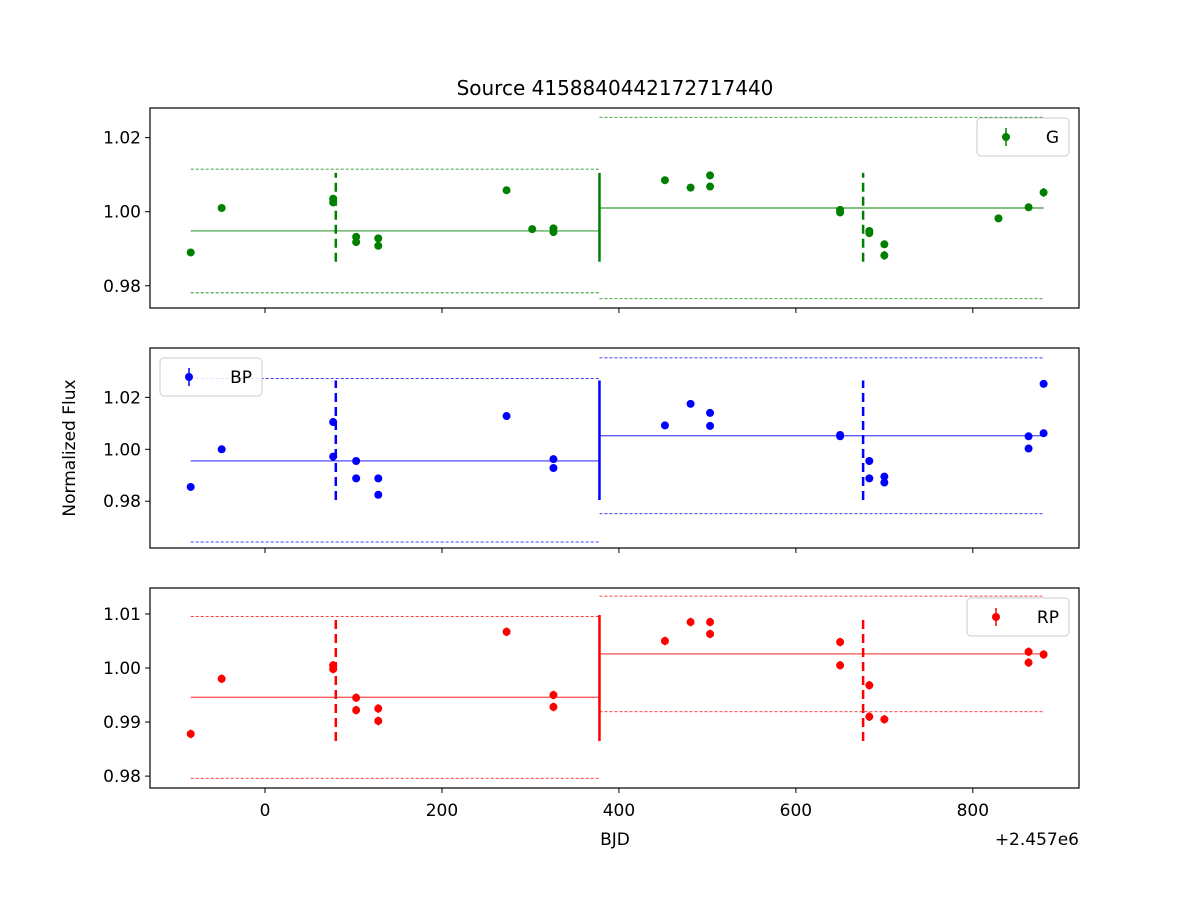  I want to click on y-tick-label: 1.01, so click(122, 615).